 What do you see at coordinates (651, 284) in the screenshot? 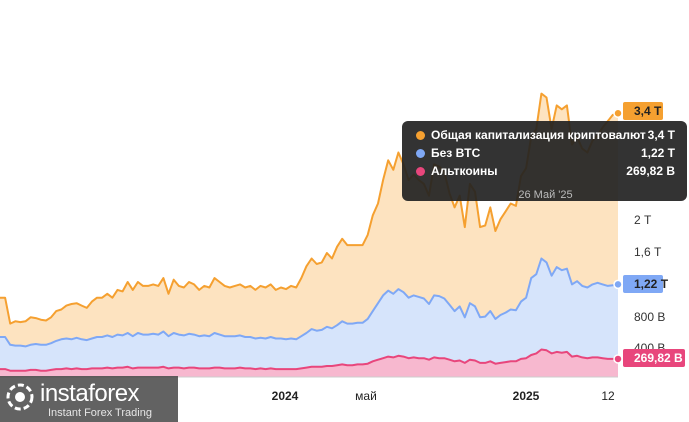
I see `last-value-label: 1,22 Т` at bounding box center [651, 284].